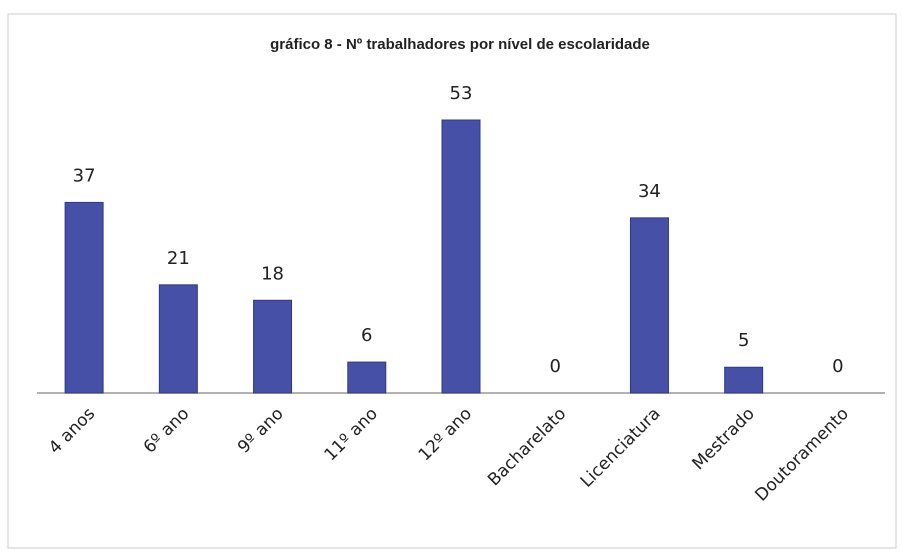  I want to click on data-label: 6, so click(366, 335).